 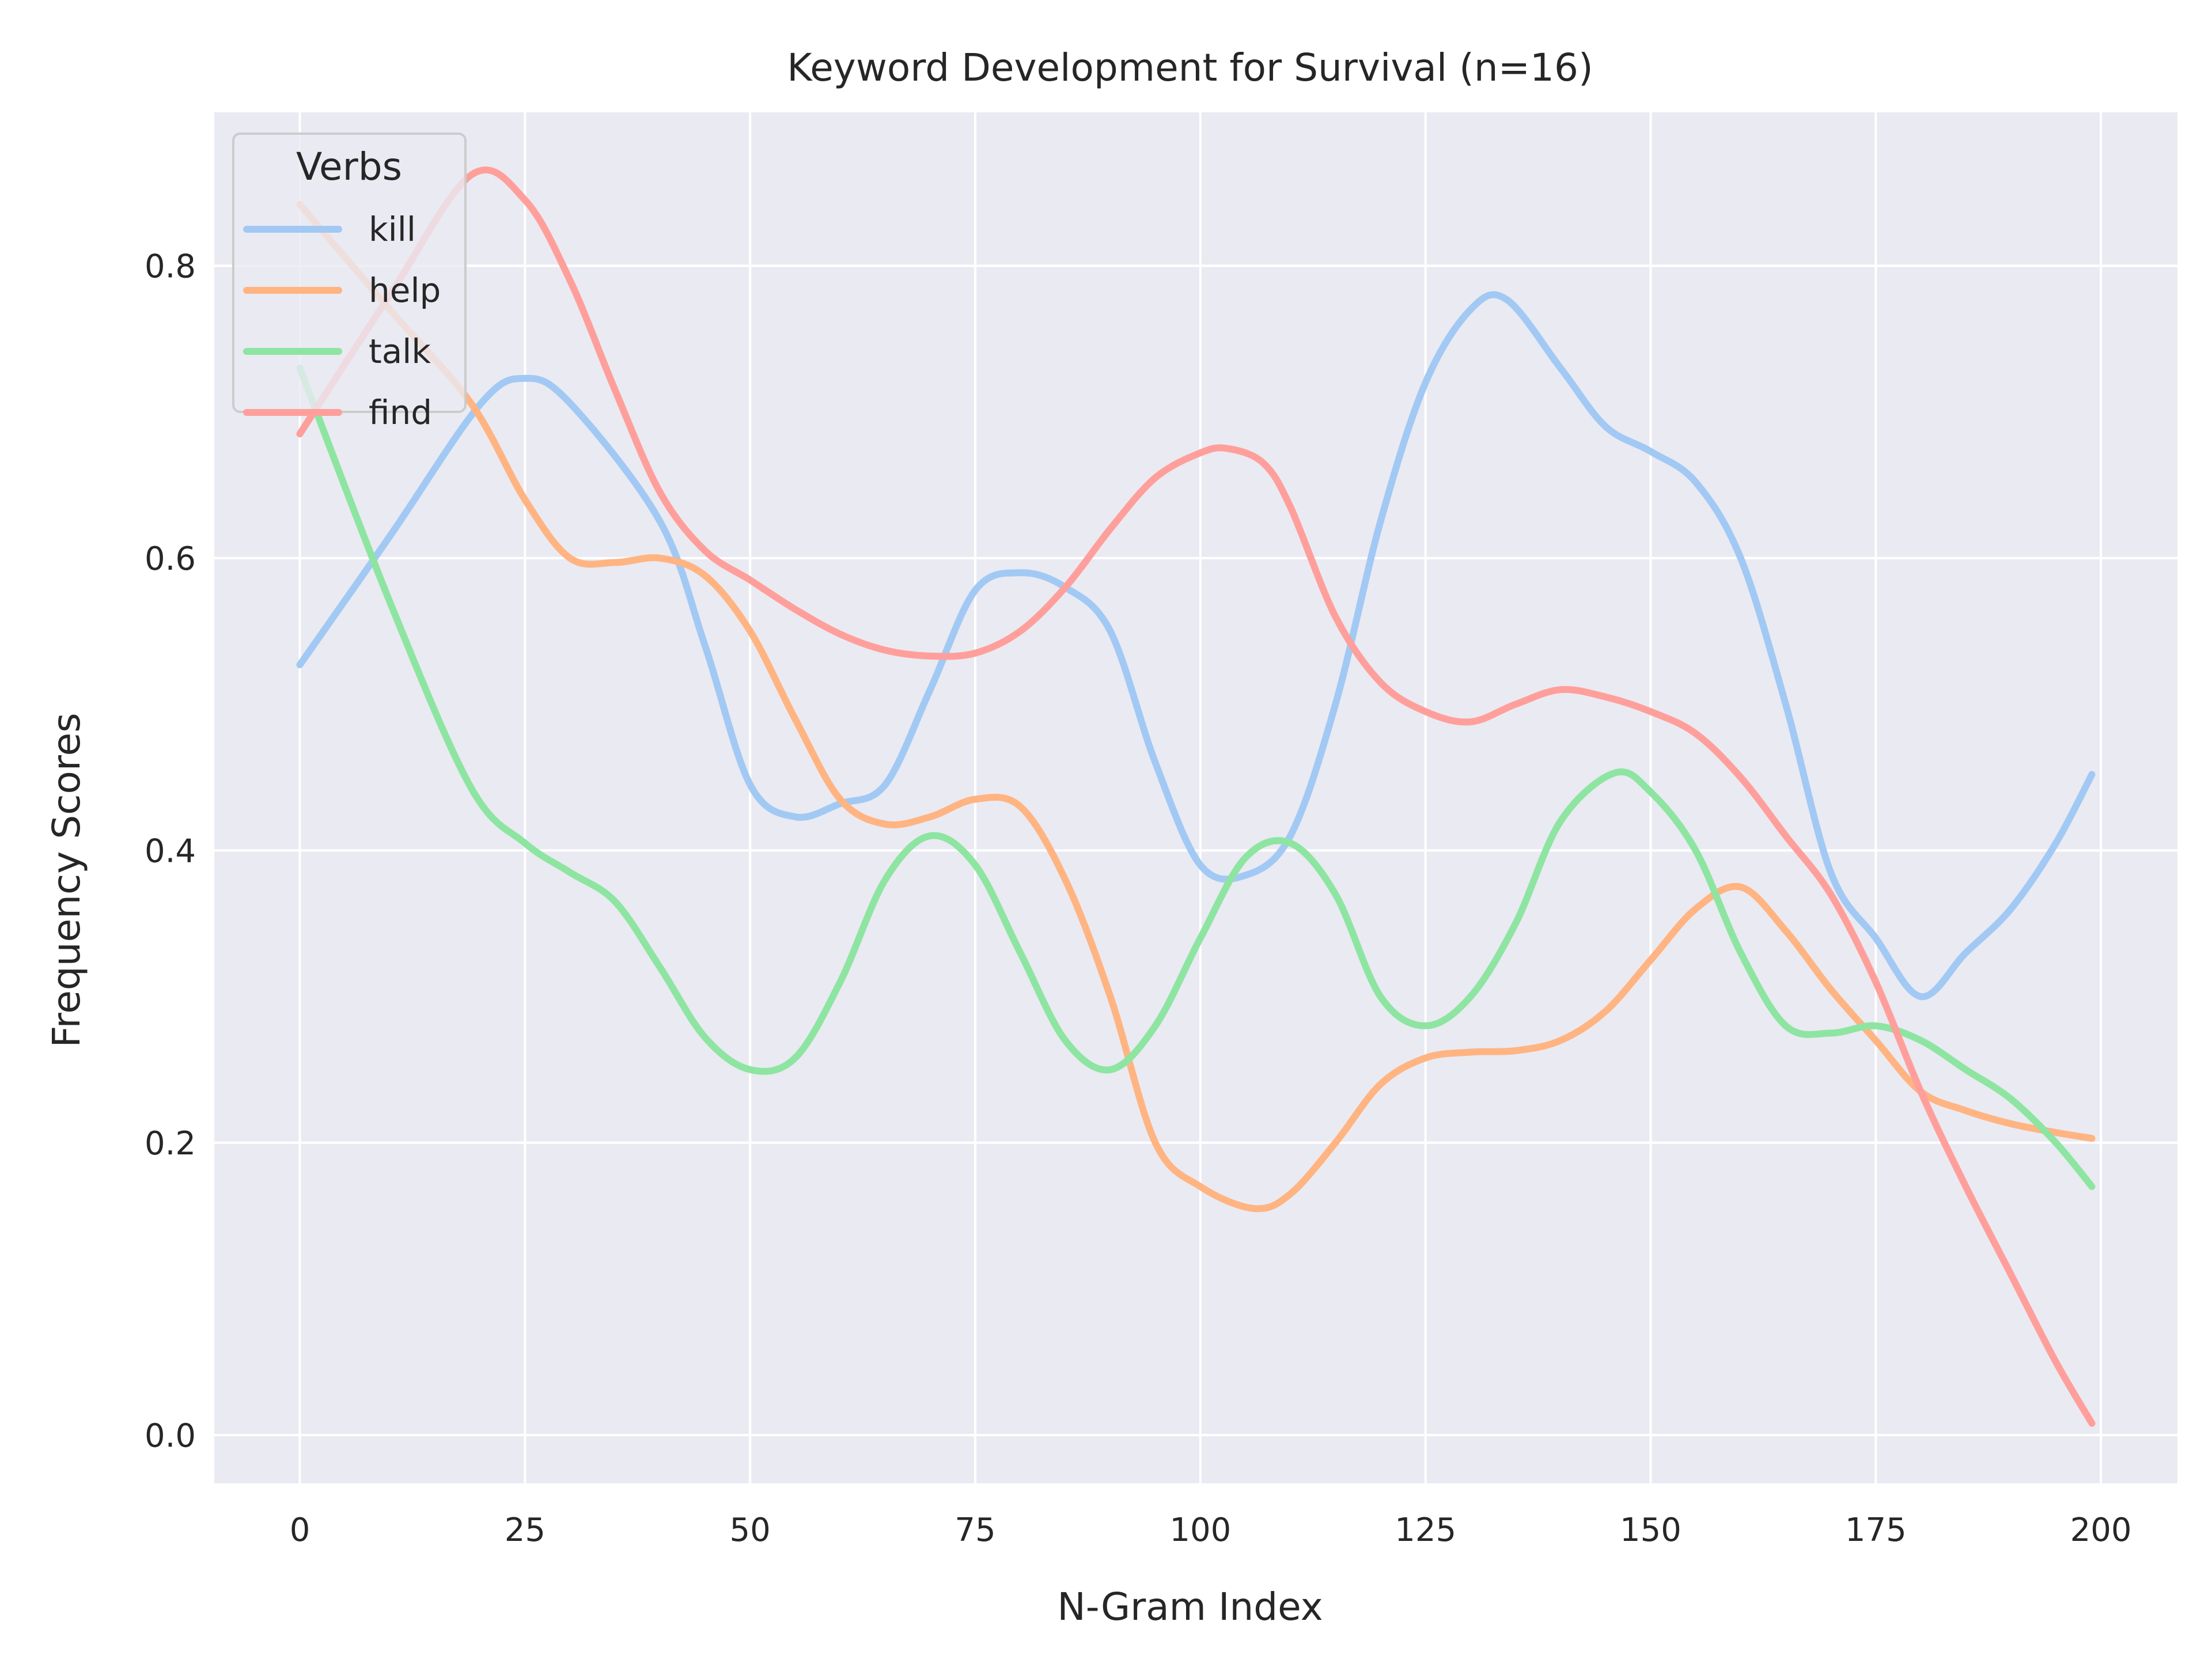 What do you see at coordinates (1200, 1530) in the screenshot?
I see `x-tick-label: 100` at bounding box center [1200, 1530].